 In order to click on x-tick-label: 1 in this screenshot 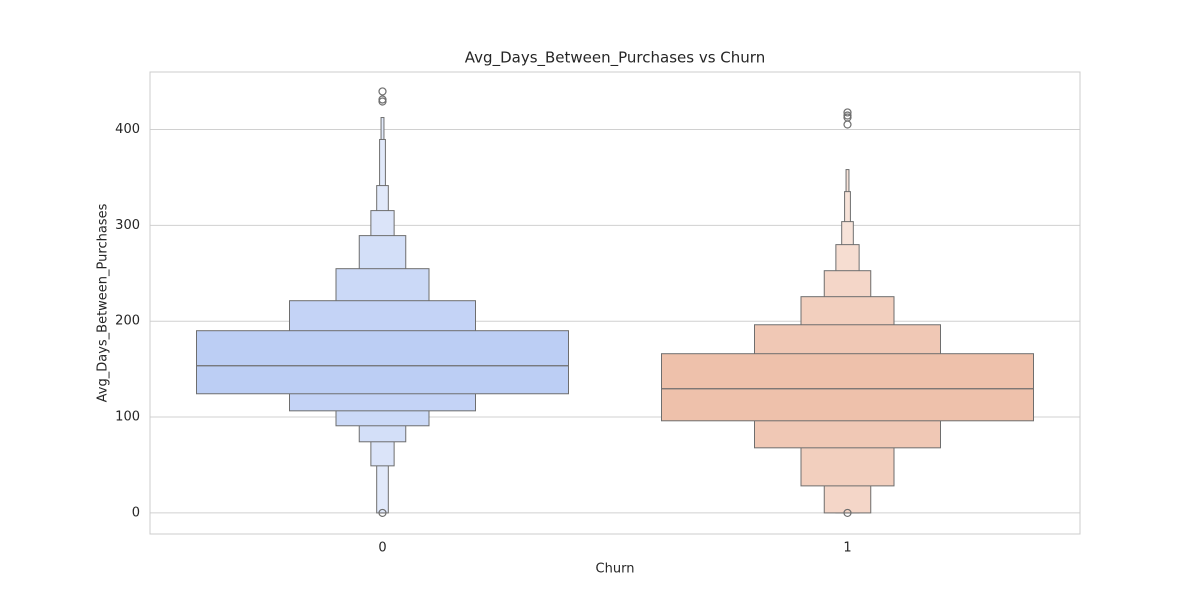, I will do `click(847, 548)`.